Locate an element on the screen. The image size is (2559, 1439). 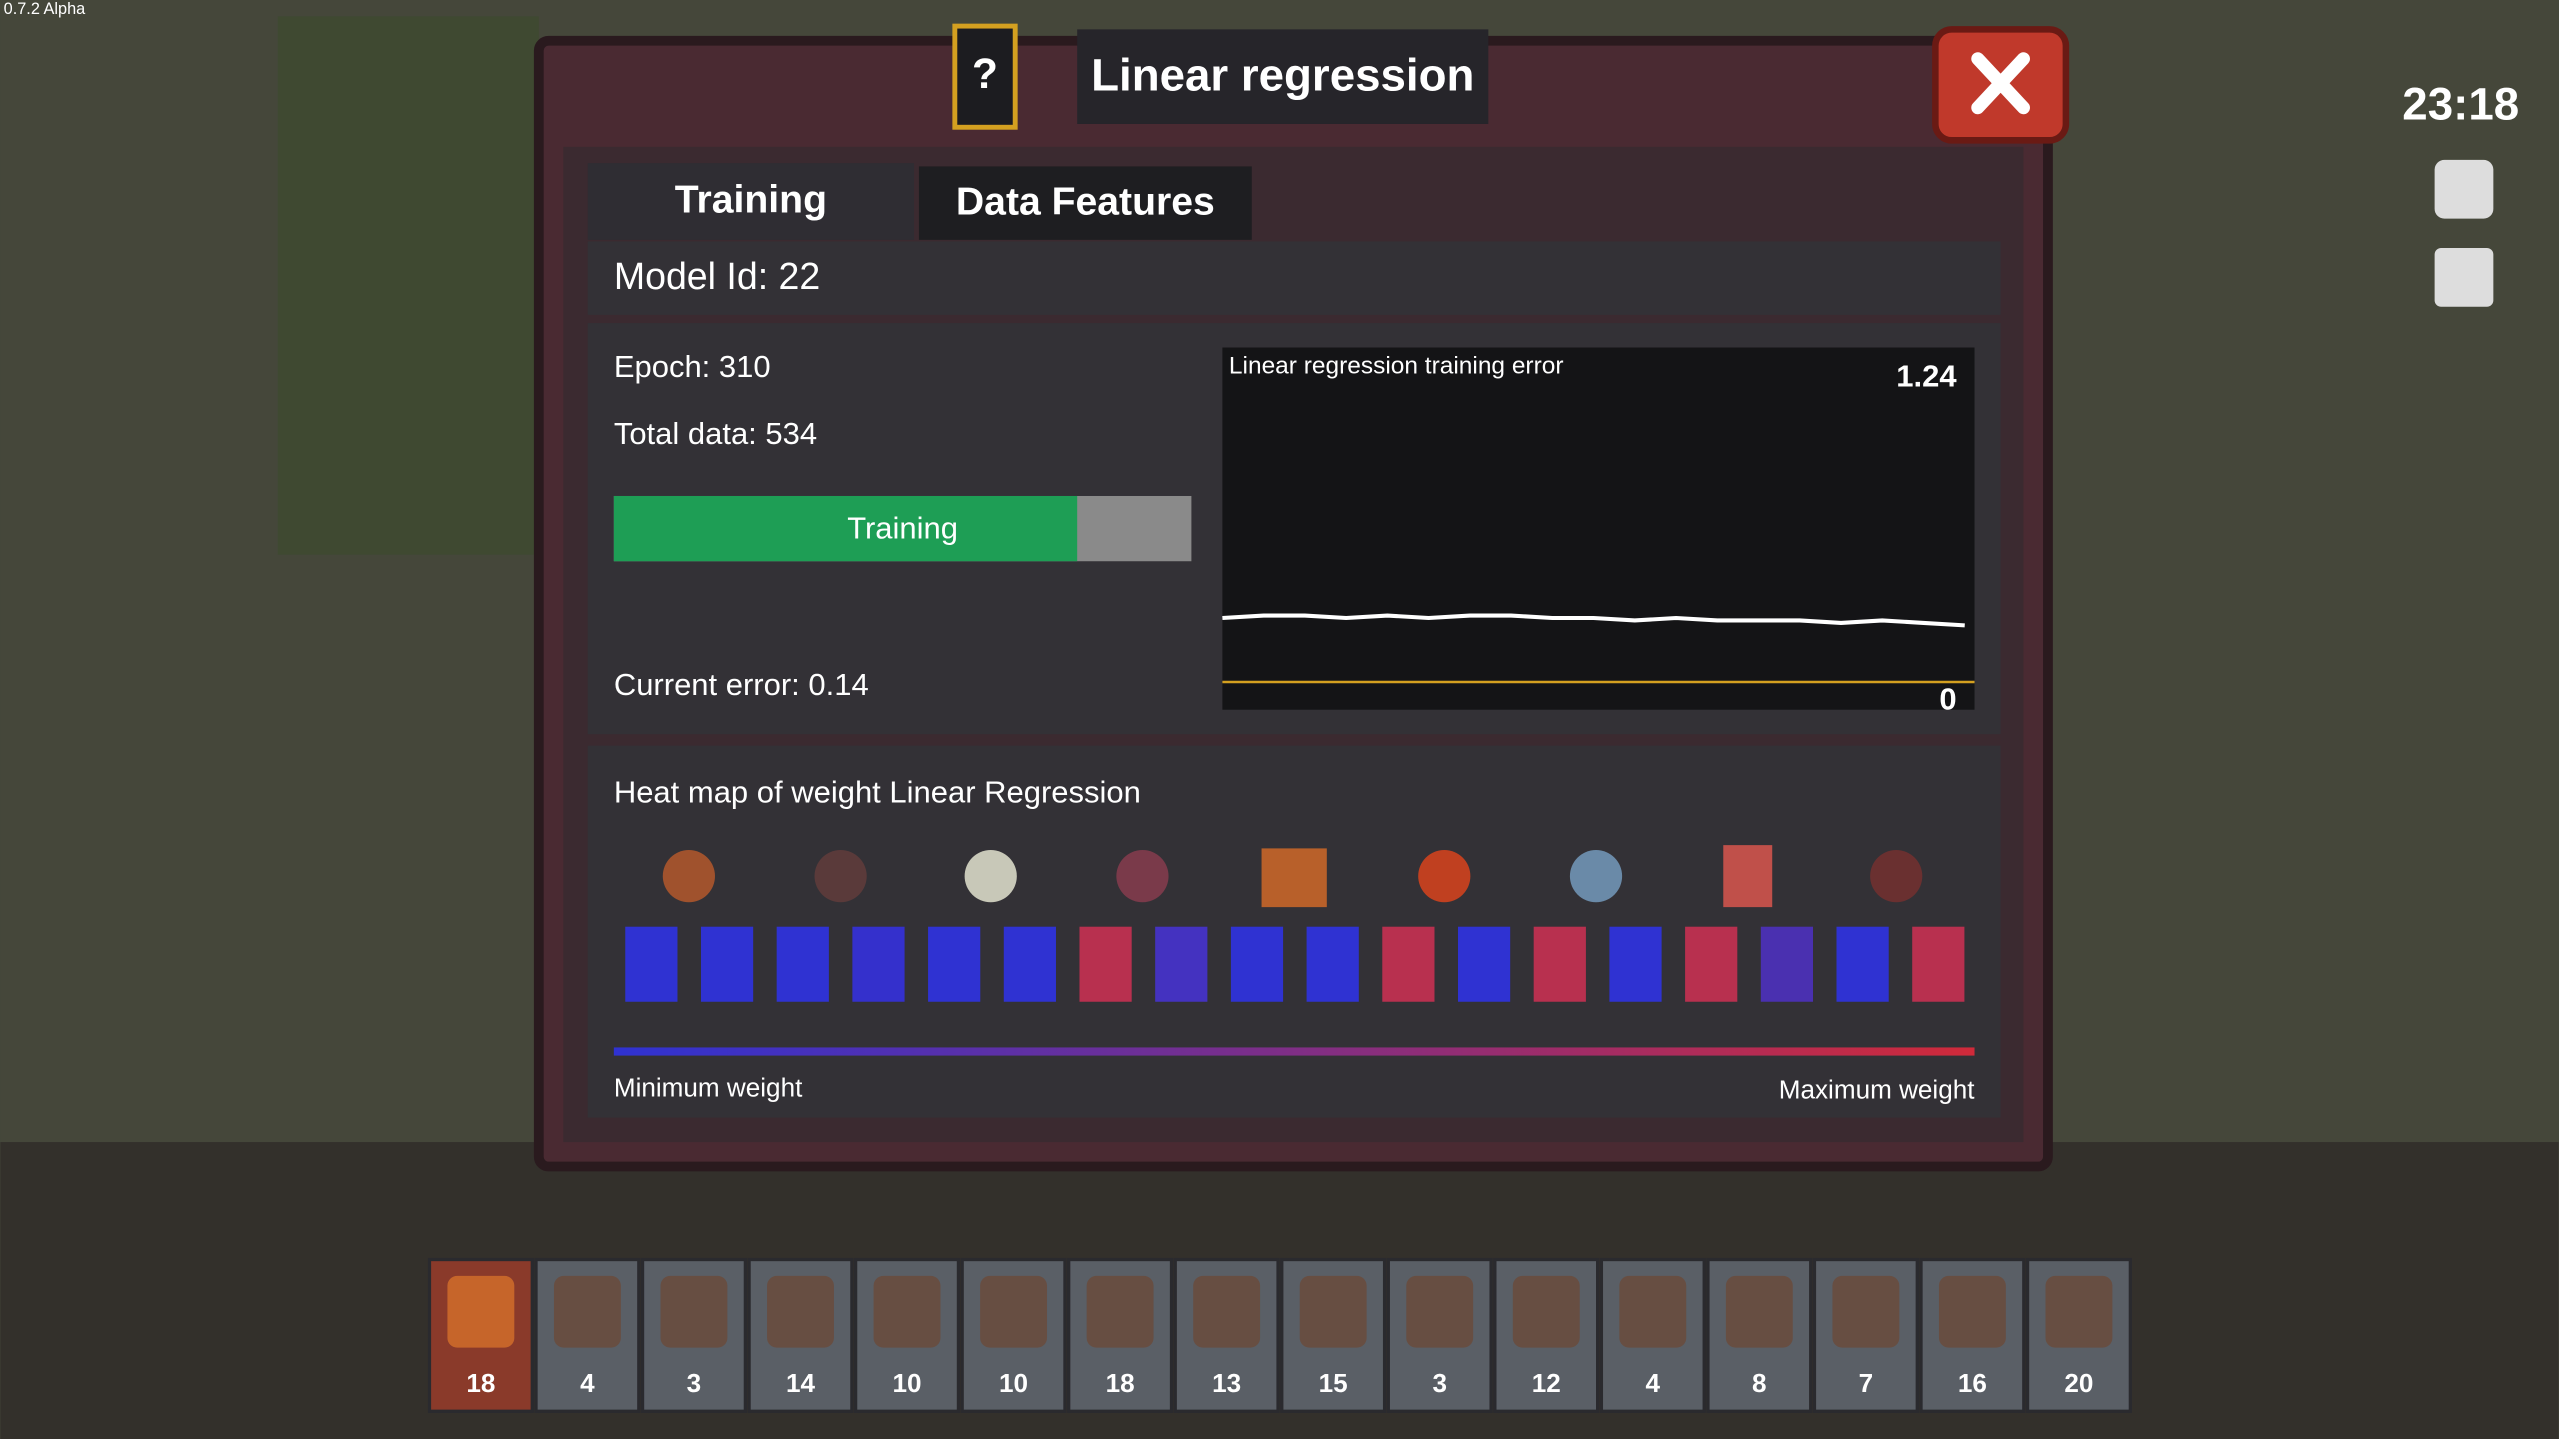
chart-title: Linear regression training error is located at coordinates (1396, 366).